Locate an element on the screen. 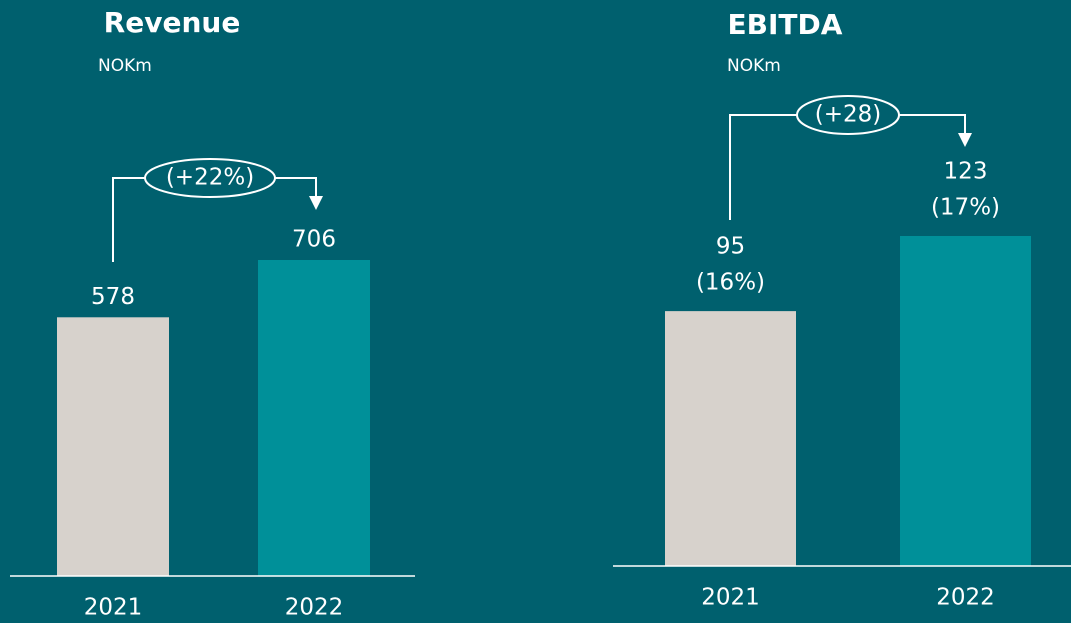 The width and height of the screenshot is (1071, 623). value-label: 95 is located at coordinates (730, 247).